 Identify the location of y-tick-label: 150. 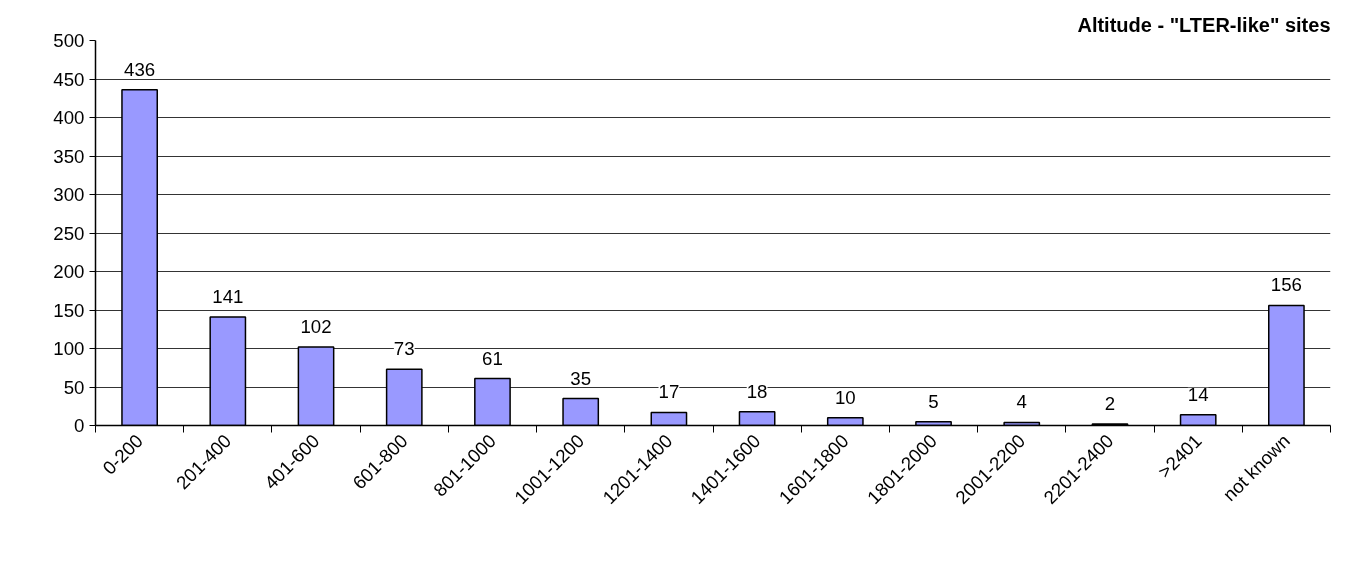
(69, 310).